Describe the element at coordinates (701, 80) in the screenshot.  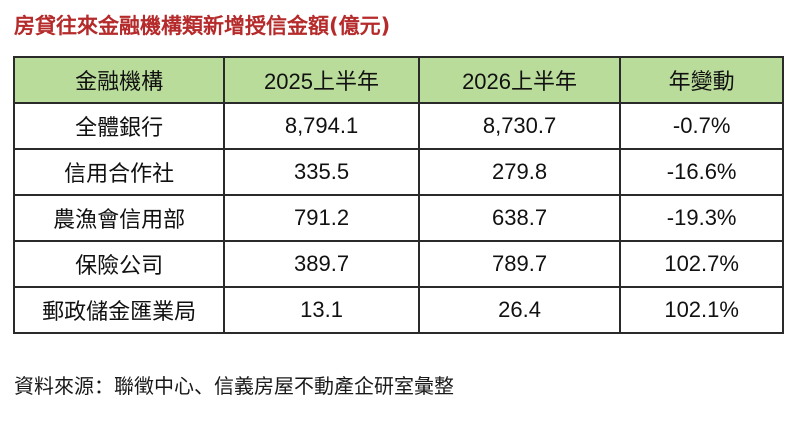
I see `header-yoy-change: 年變動` at that location.